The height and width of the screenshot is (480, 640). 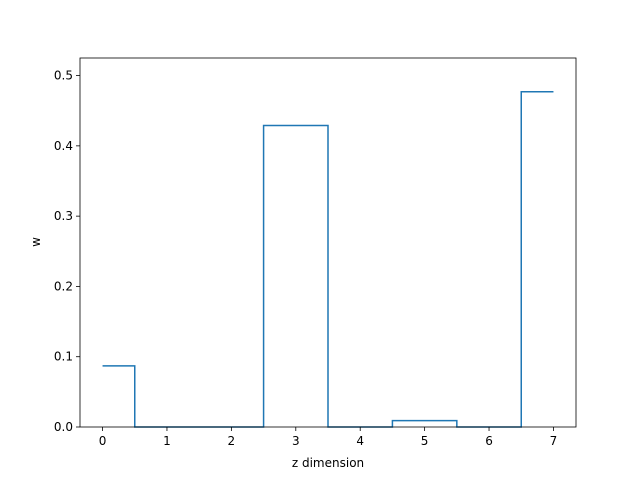 What do you see at coordinates (36, 242) in the screenshot?
I see `y-axis-label: w` at bounding box center [36, 242].